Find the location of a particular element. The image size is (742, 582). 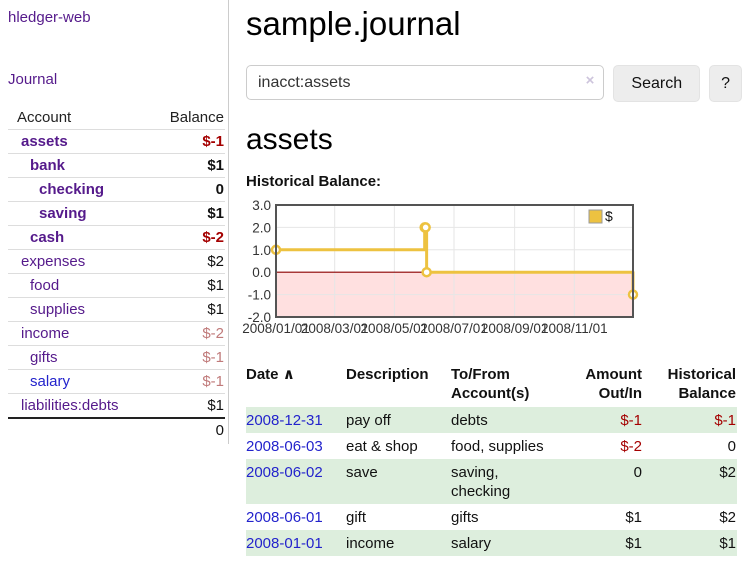

search-button: Search is located at coordinates (657, 83).